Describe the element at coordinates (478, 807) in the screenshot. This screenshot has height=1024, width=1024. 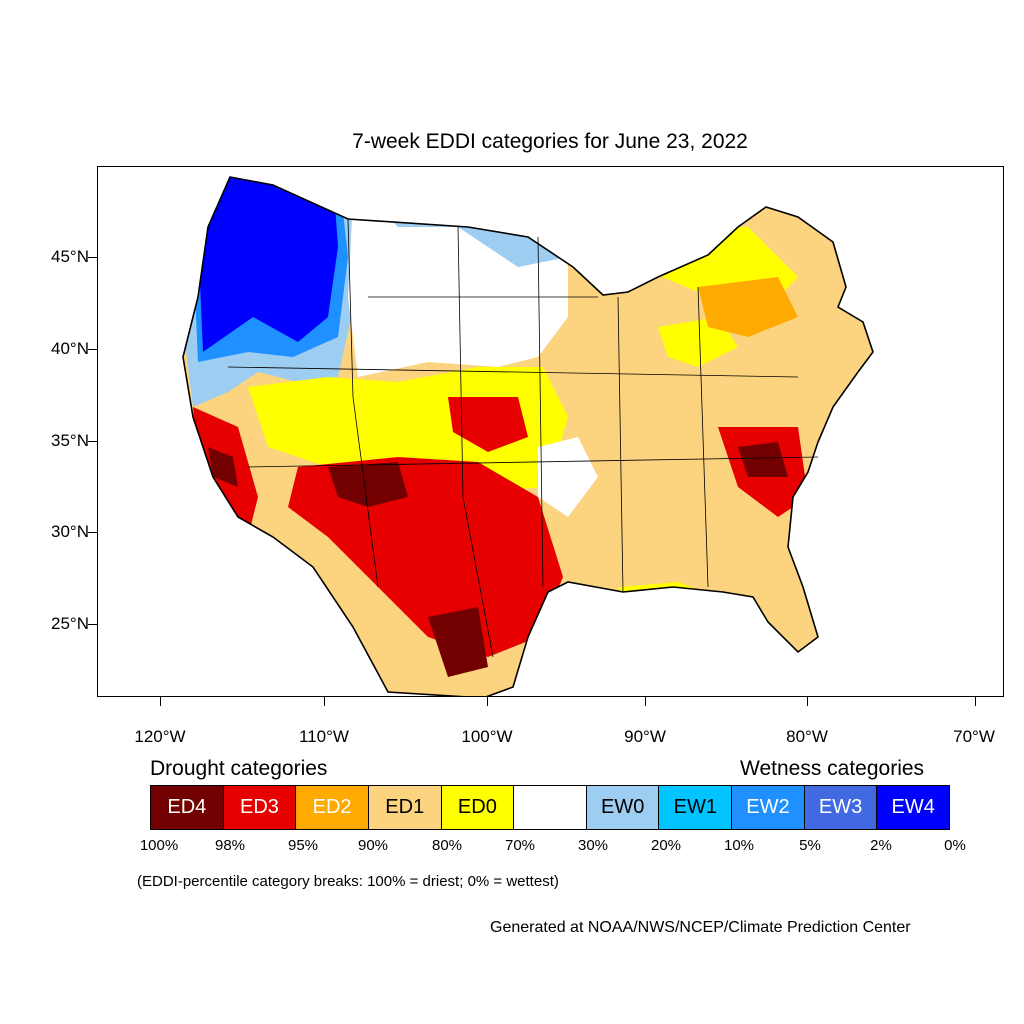
I see `legend-box-ed0: ED0` at that location.